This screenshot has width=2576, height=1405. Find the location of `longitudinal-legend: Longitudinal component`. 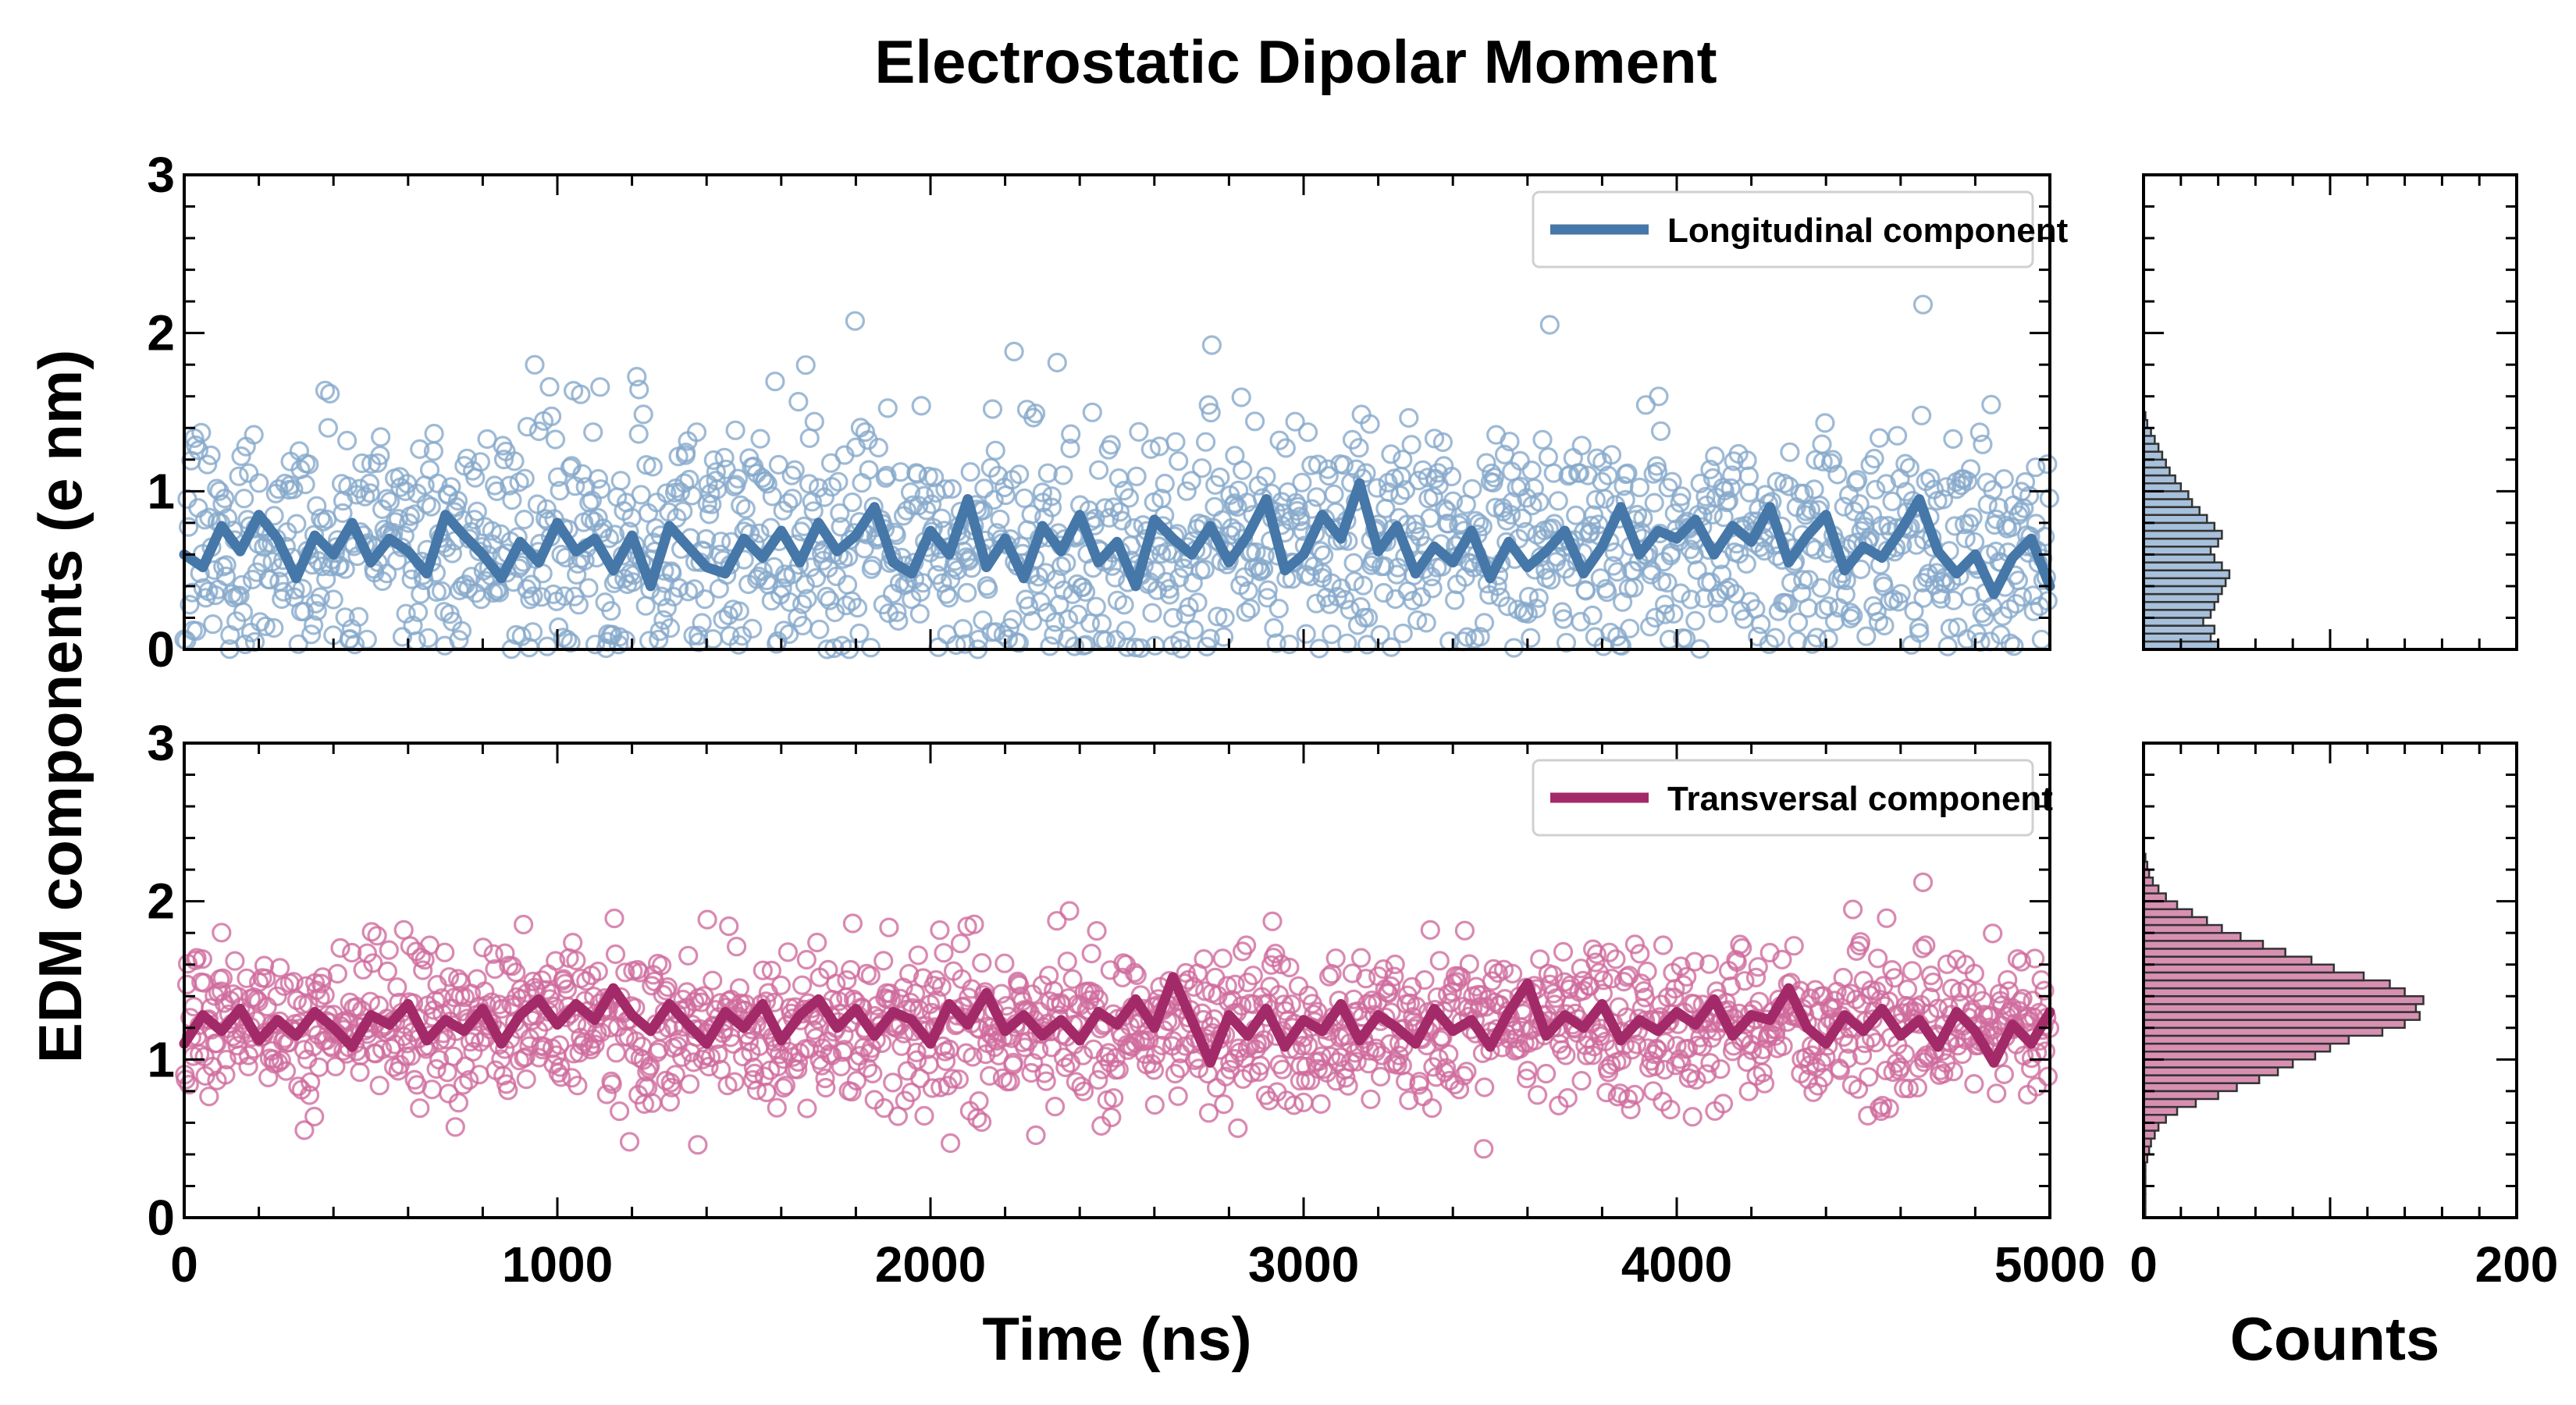

longitudinal-legend: Longitudinal component is located at coordinates (1800, 229).